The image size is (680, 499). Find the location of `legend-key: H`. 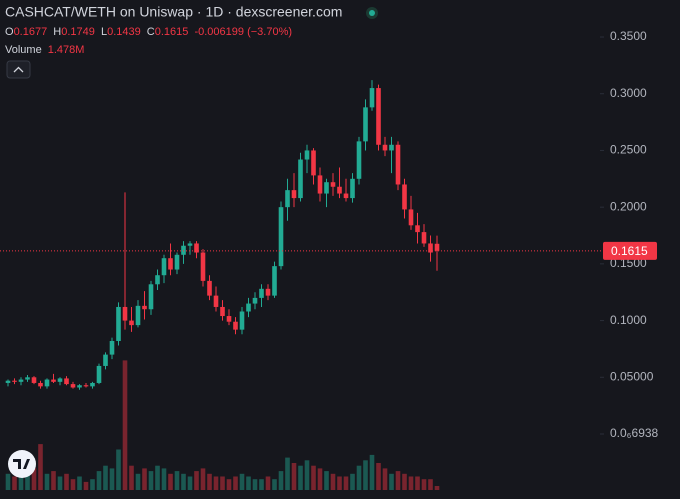

legend-key: H is located at coordinates (57, 32).